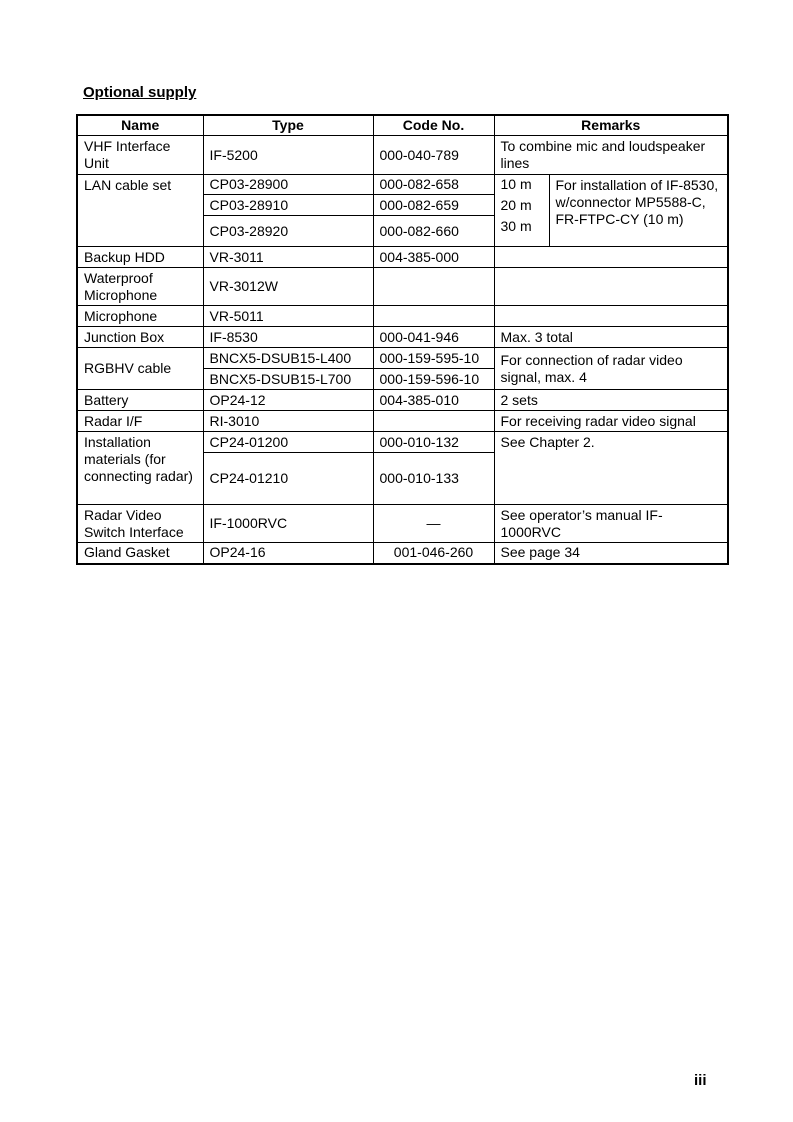 This screenshot has height=1122, width=793. Describe the element at coordinates (140, 155) in the screenshot. I see `cell-name: VHF Interface Unit` at that location.